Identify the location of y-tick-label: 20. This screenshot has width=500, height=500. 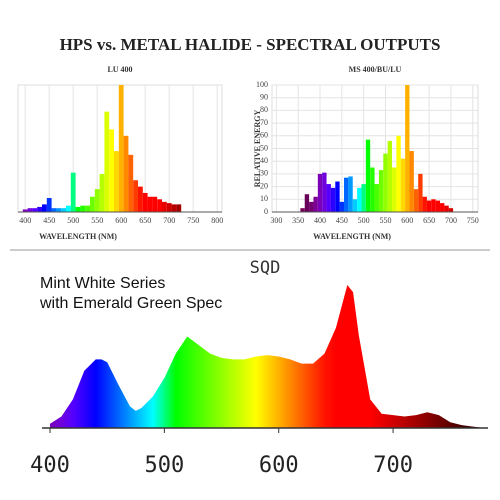
(264, 185).